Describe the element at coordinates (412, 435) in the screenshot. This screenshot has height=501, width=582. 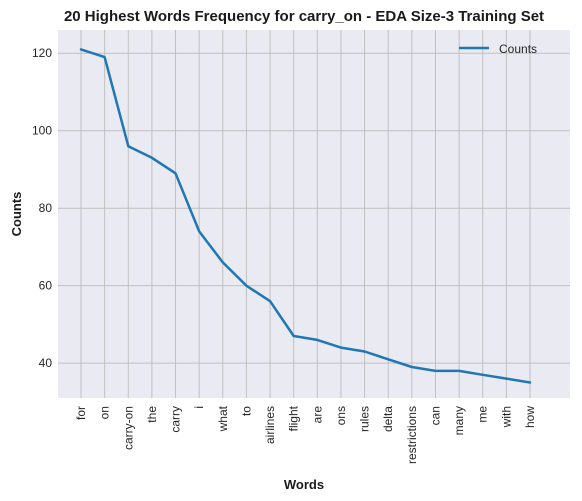
I see `x-tick-label: restrictions` at that location.